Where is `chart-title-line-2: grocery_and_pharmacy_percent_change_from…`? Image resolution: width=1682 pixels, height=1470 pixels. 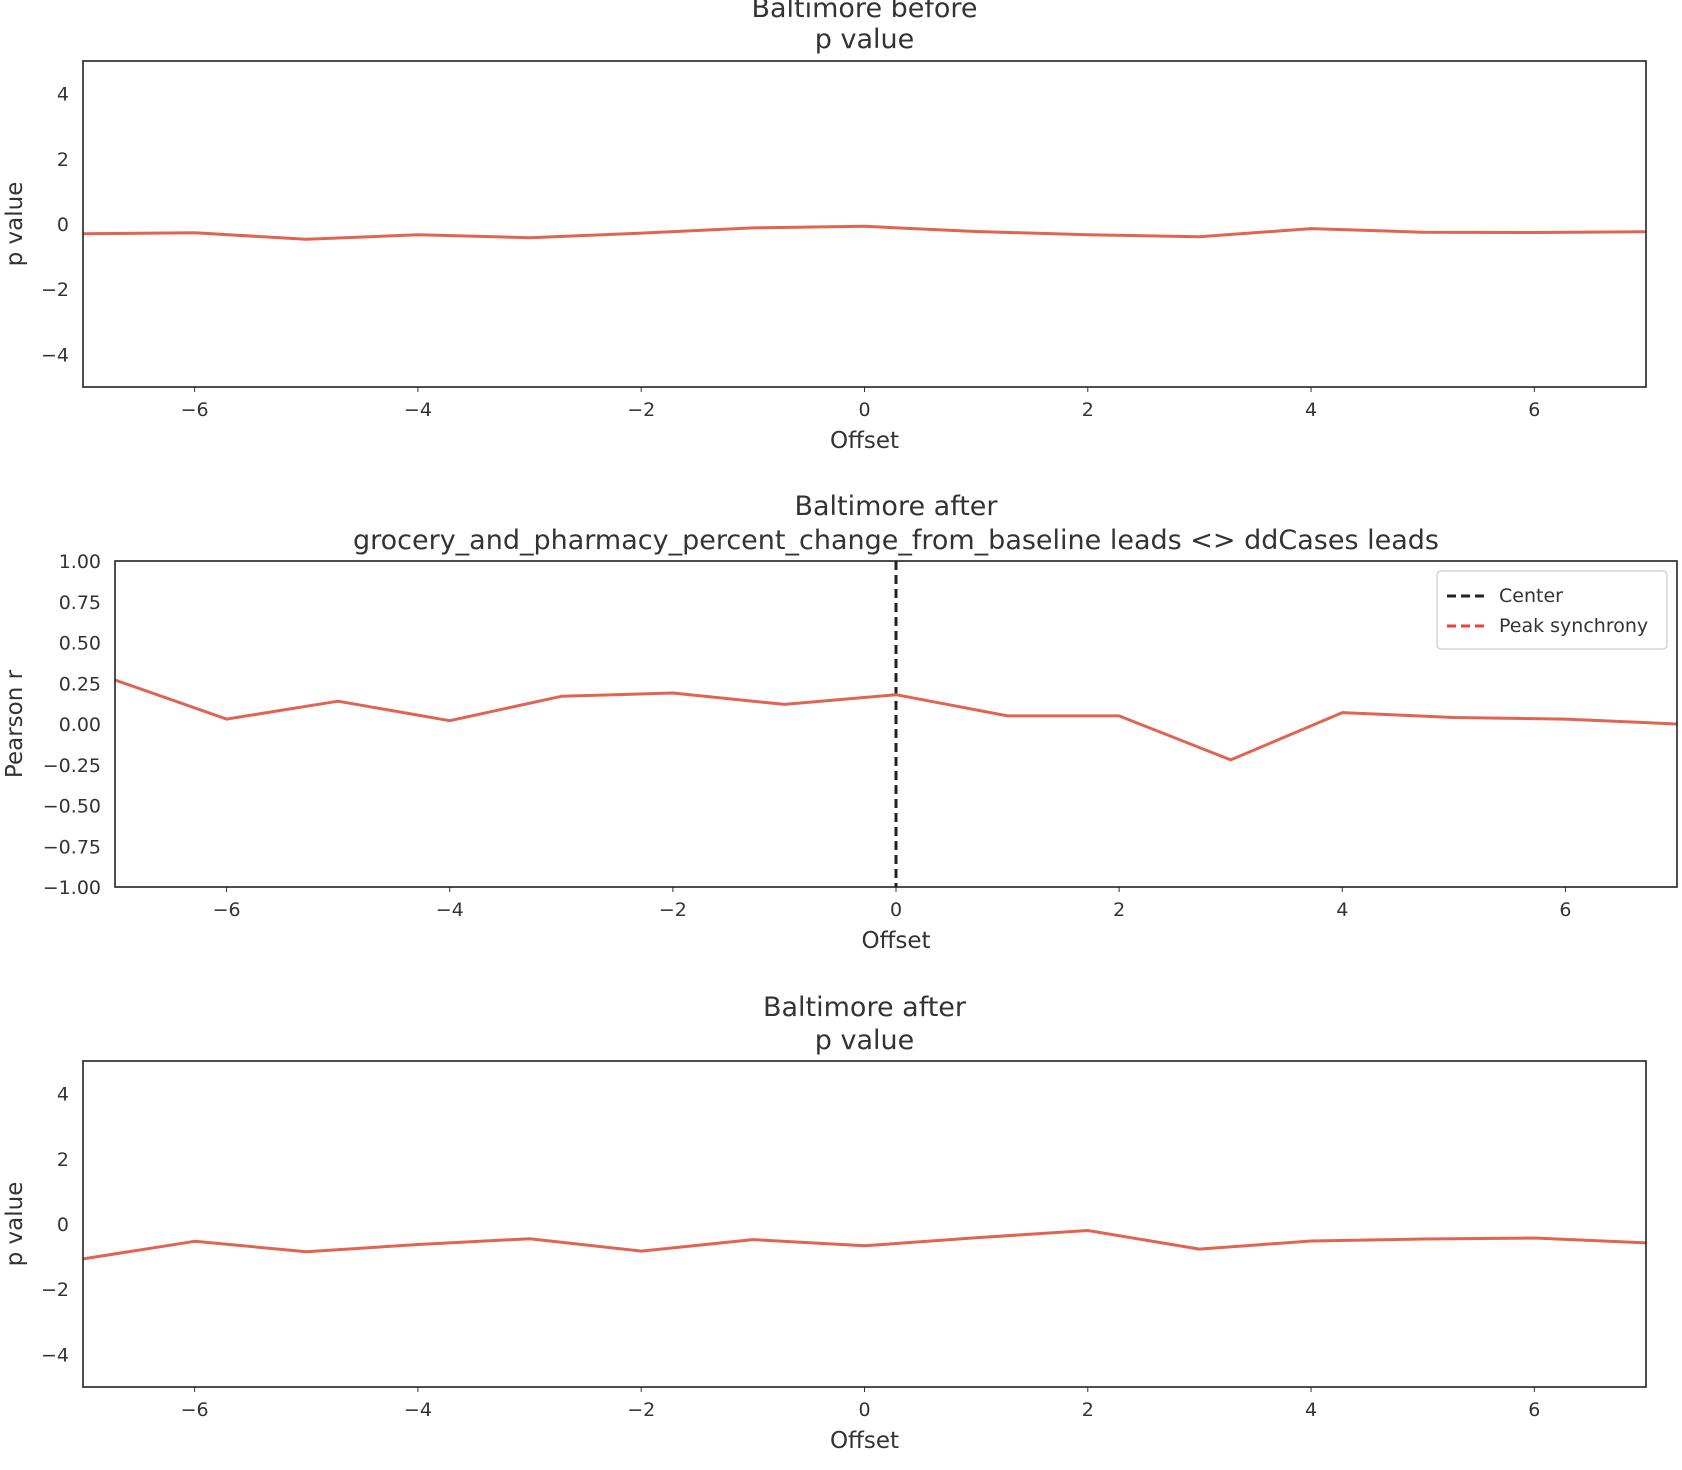 chart-title-line-2: grocery_and_pharmacy_percent_change_from… is located at coordinates (896, 540).